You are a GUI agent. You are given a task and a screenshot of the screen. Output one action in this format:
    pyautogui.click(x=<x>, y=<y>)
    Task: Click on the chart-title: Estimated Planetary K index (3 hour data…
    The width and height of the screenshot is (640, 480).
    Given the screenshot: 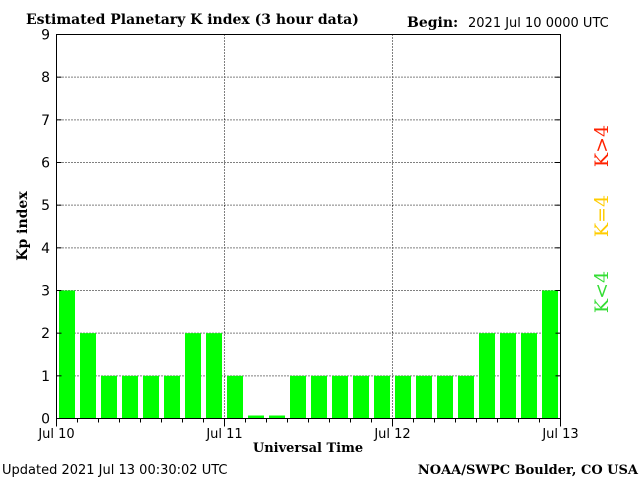 What is the action you would take?
    pyautogui.click(x=192, y=20)
    